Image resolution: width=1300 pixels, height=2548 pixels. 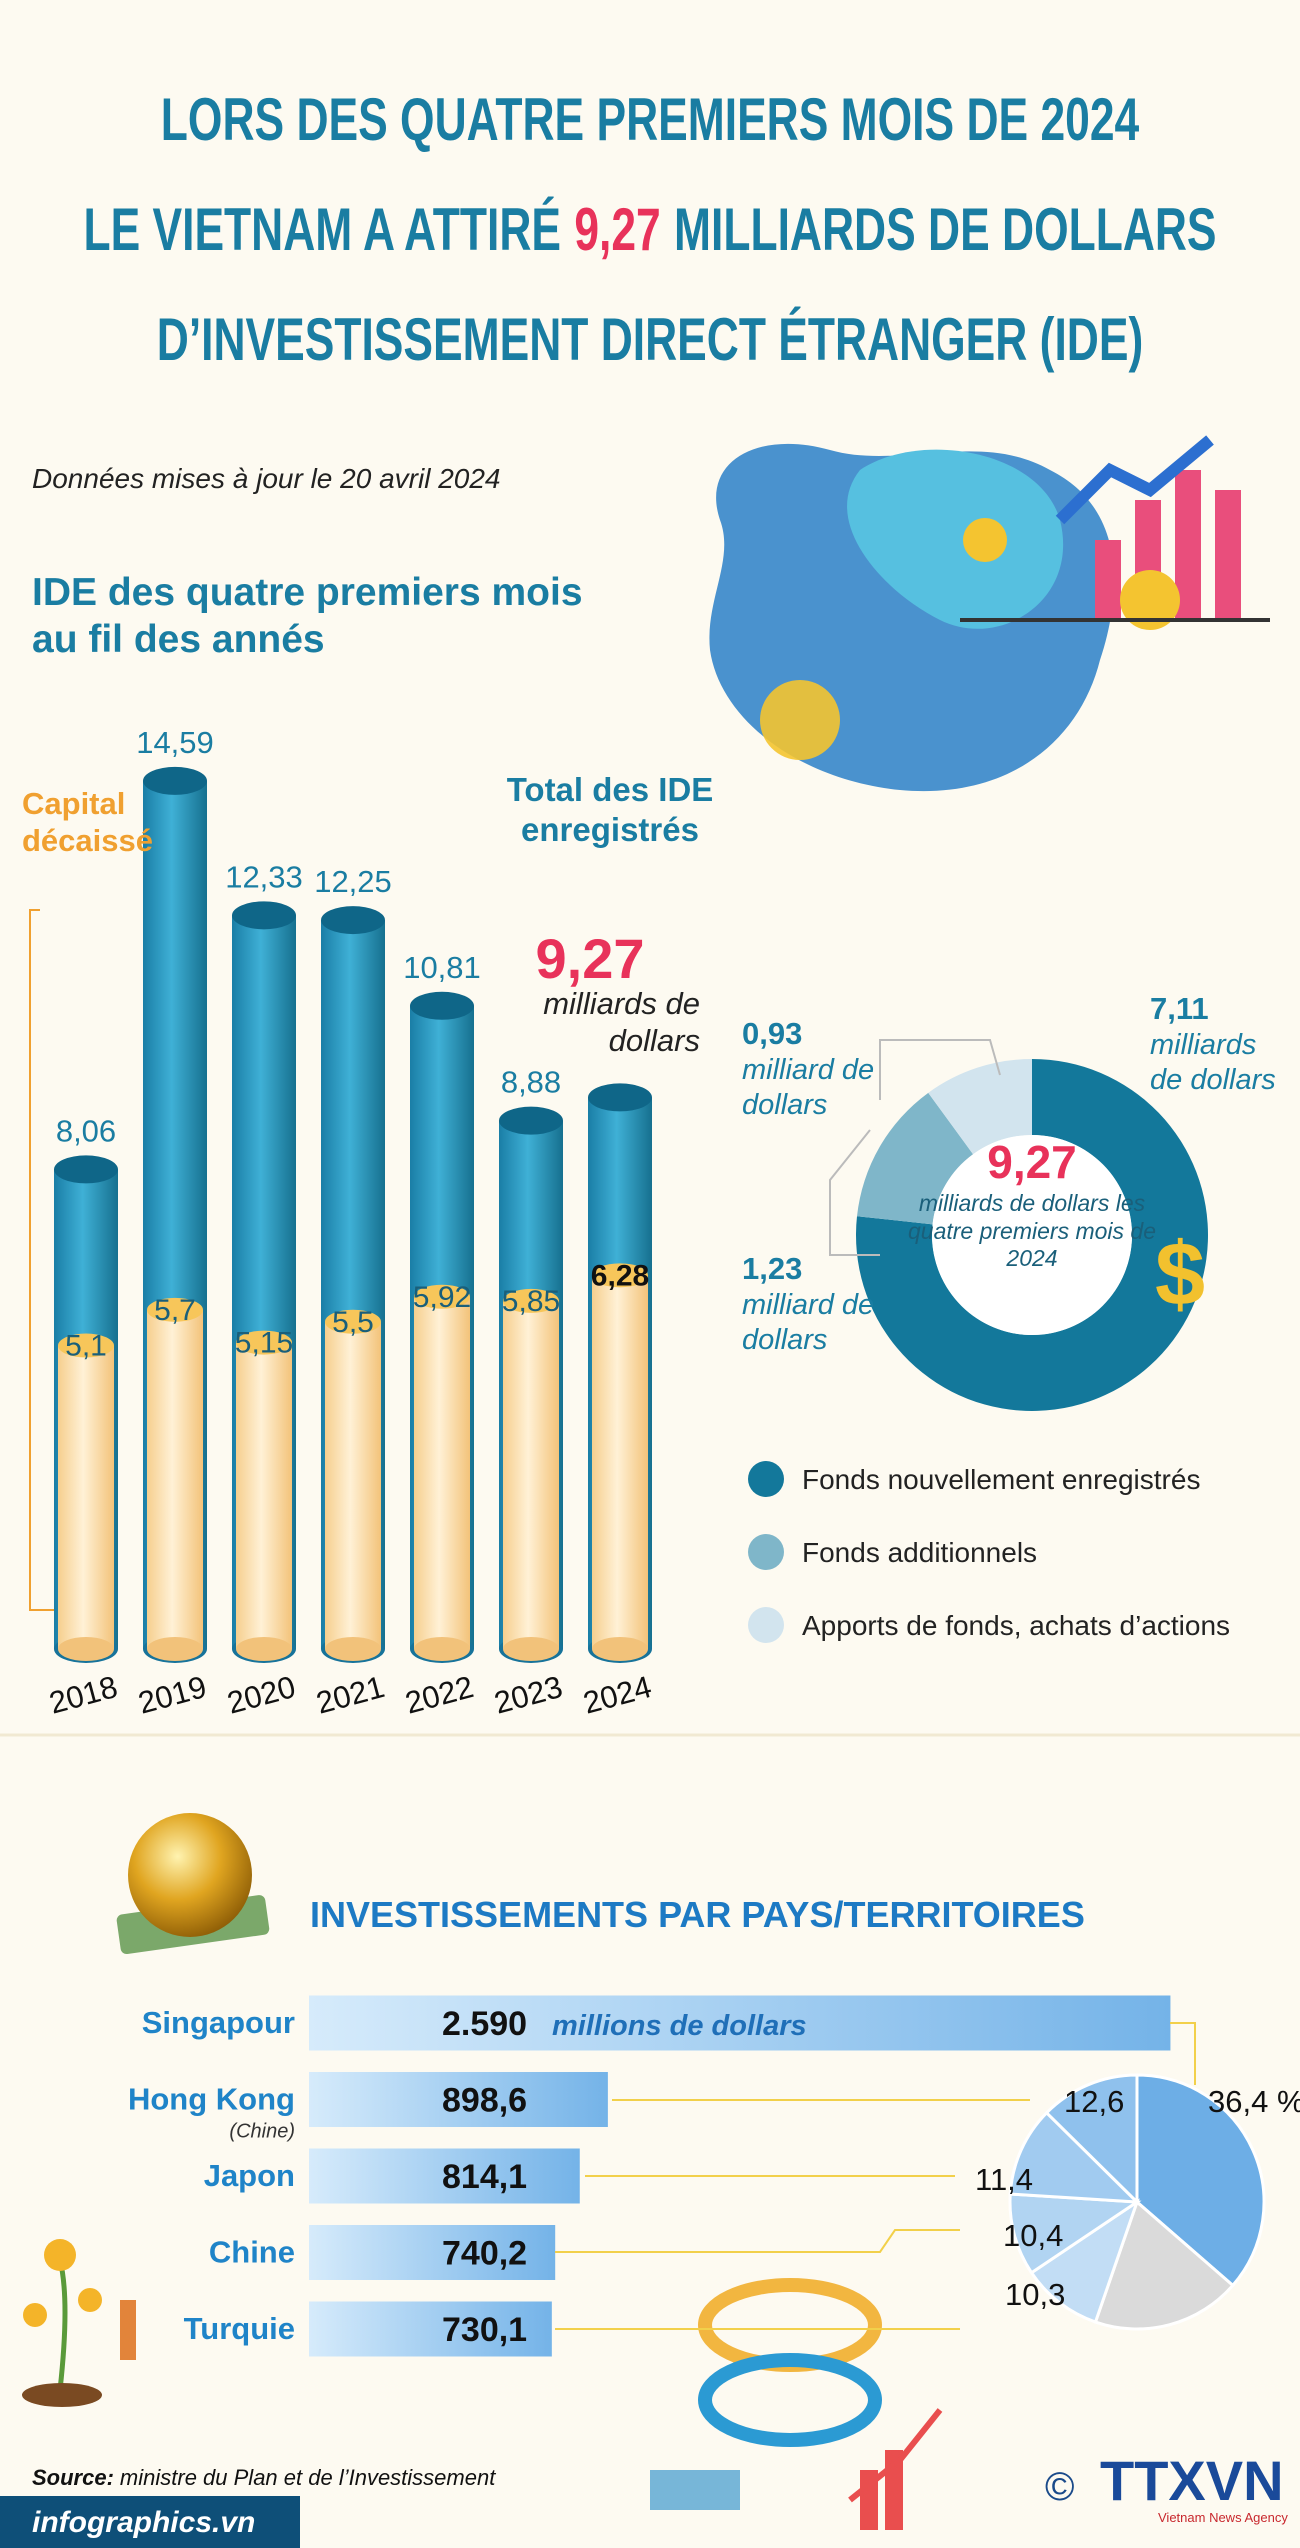 I want to click on value-label: 5,5, so click(x=353, y=1322).